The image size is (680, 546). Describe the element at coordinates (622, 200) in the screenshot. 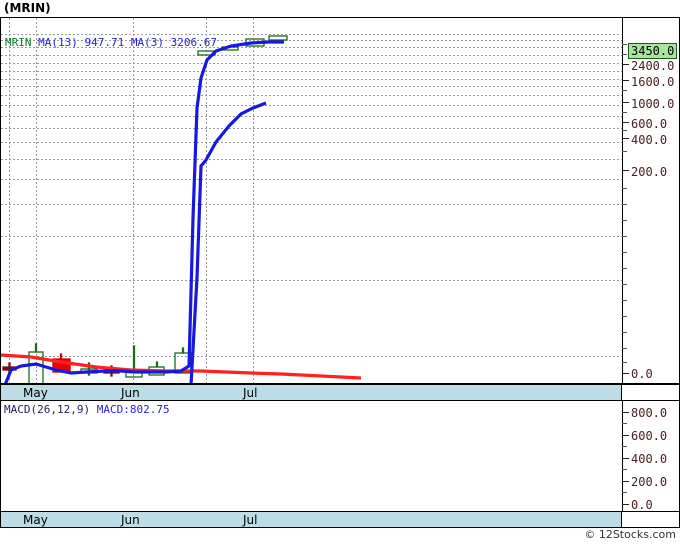

I see `axis-spine` at that location.